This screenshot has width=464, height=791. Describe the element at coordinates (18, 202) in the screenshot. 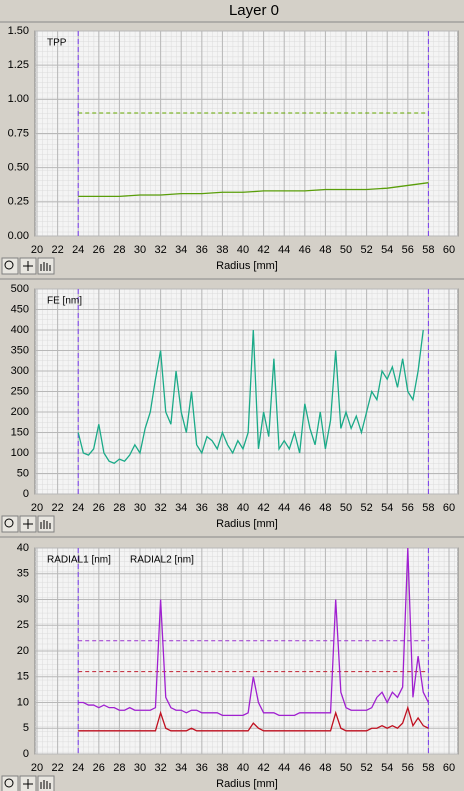

I see `y-tick-label: 0.25` at that location.